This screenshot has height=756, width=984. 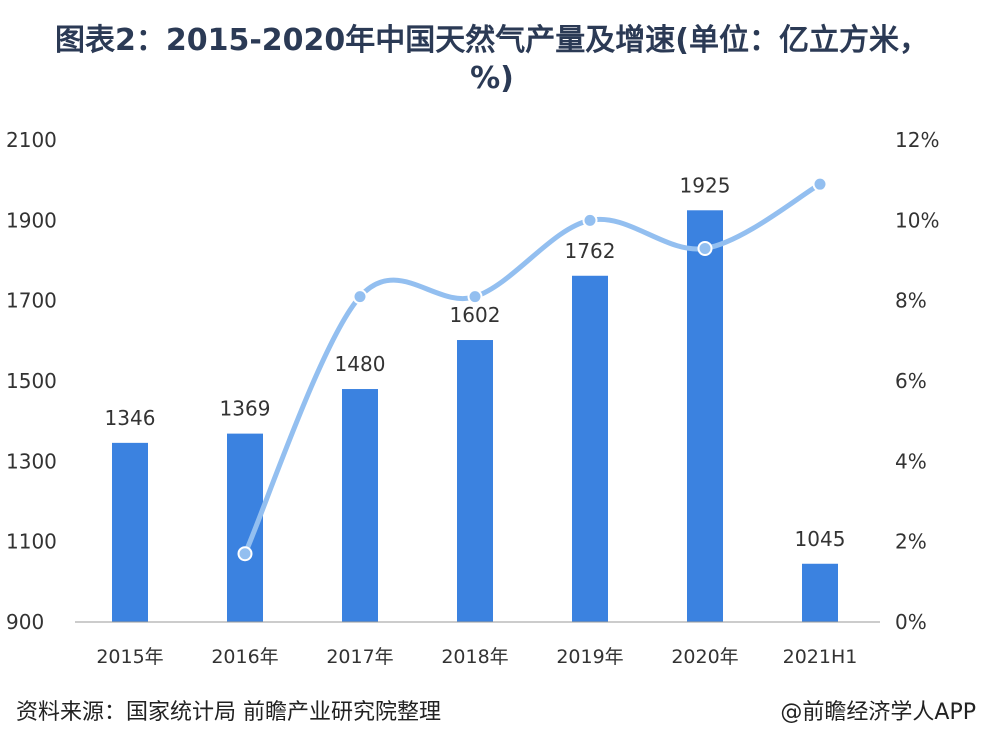 What do you see at coordinates (477, 644) in the screenshot?
I see `x-axis: 2015年 2016年 2017年 2018年 2019年 2020年 2021H1` at bounding box center [477, 644].